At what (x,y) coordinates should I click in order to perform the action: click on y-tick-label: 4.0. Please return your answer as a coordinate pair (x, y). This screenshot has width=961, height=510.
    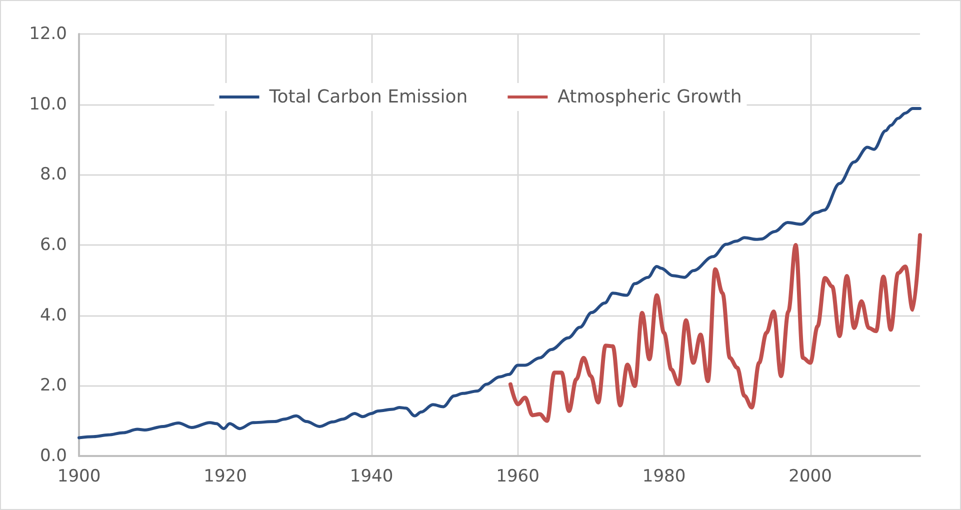
    Looking at the image, I should click on (53, 315).